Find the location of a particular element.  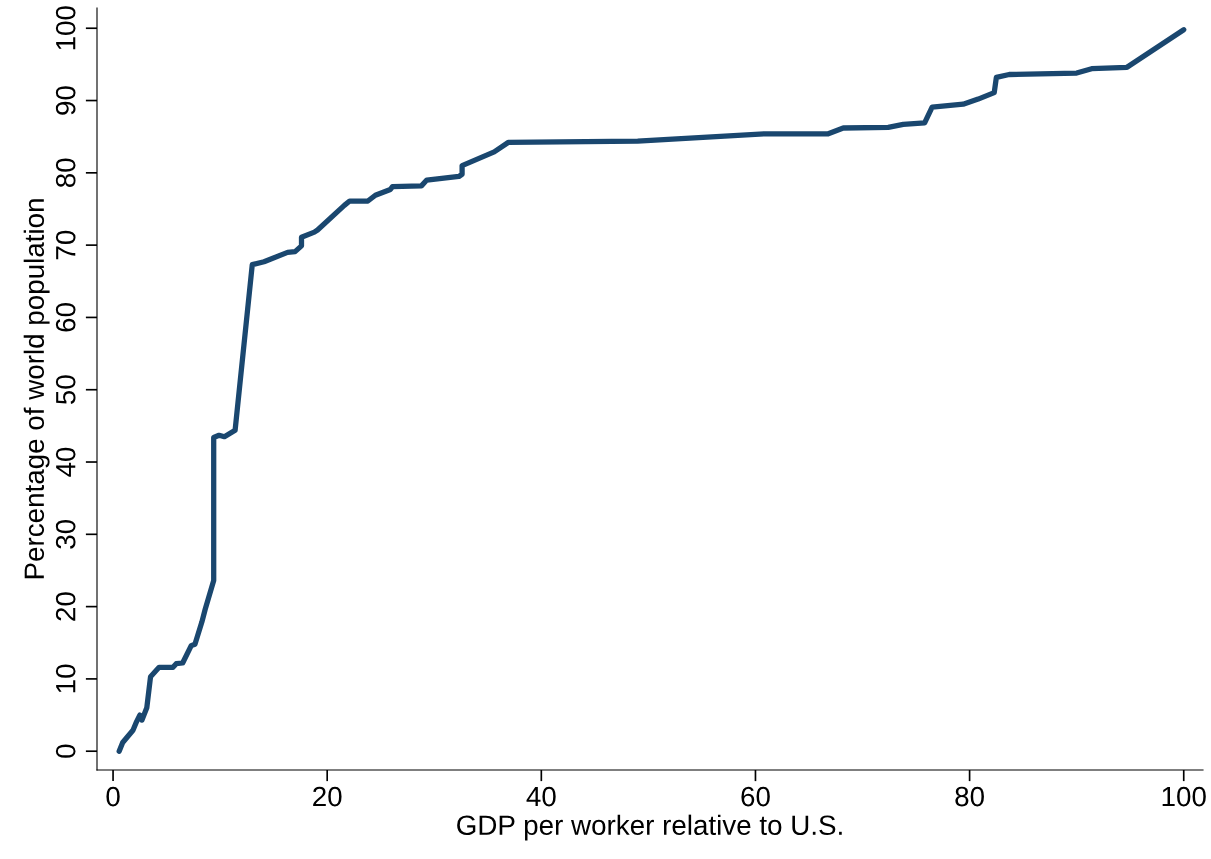

x-tick-label: 40 is located at coordinates (541, 796).